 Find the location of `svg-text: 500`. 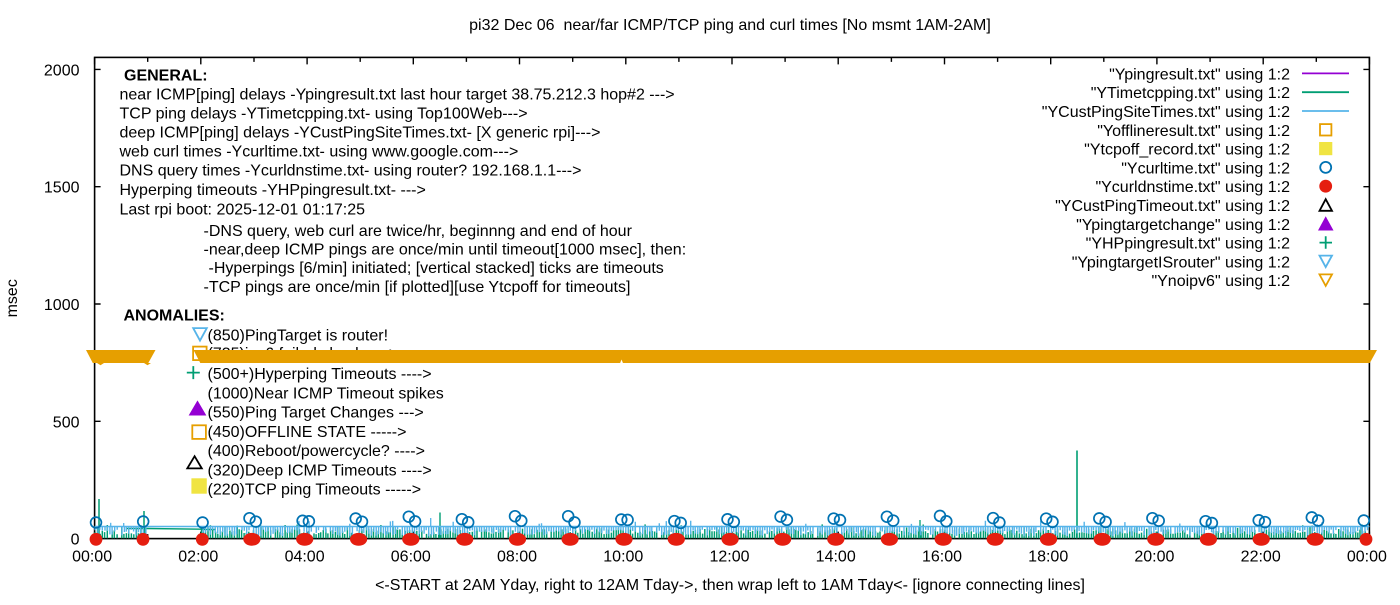

svg-text: 500 is located at coordinates (66, 422).